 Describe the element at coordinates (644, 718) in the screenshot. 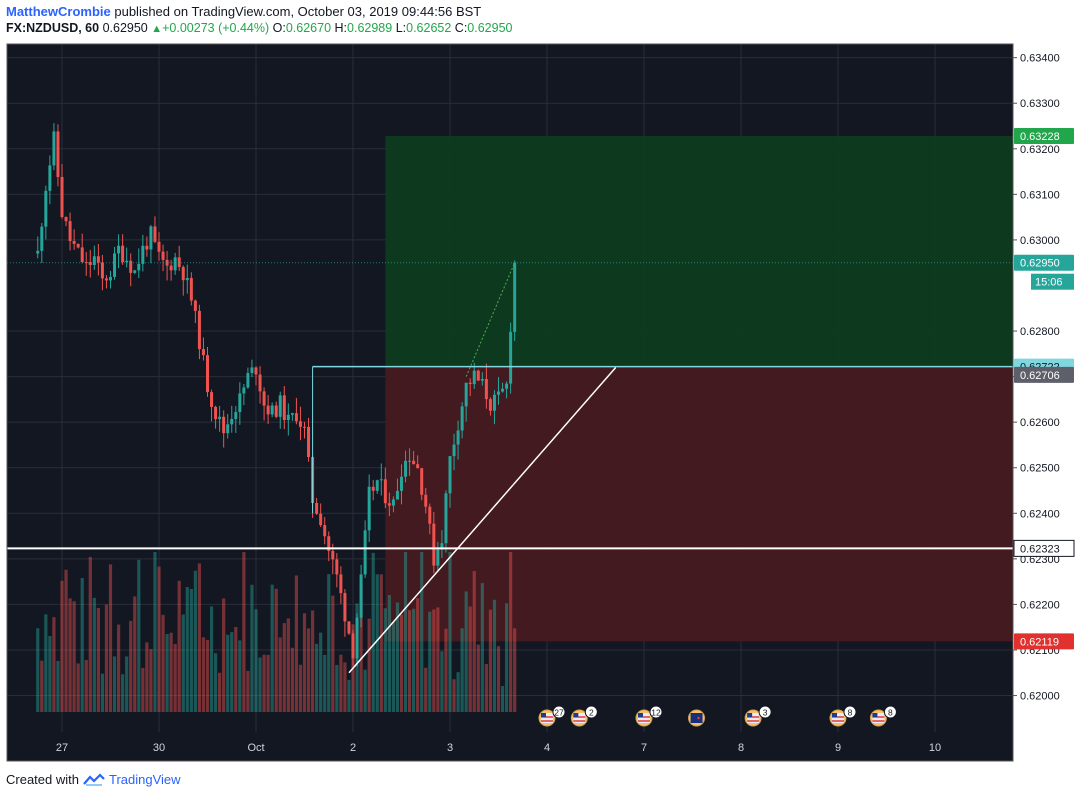

I see `us-flag-icon` at that location.